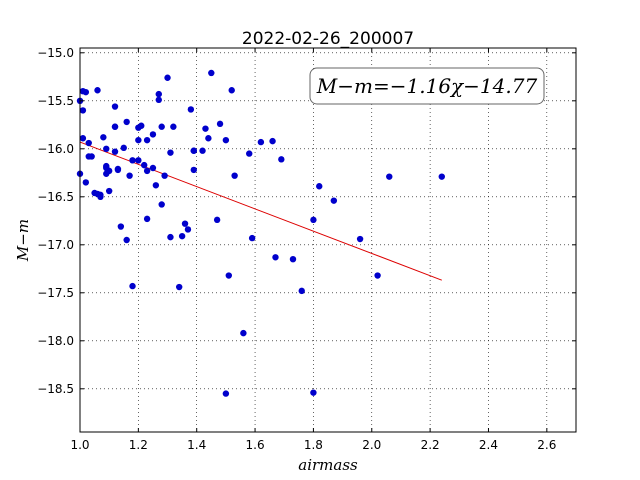 The width and height of the screenshot is (640, 480). Describe the element at coordinates (23, 240) in the screenshot. I see `y-axis-label: M−m` at that location.